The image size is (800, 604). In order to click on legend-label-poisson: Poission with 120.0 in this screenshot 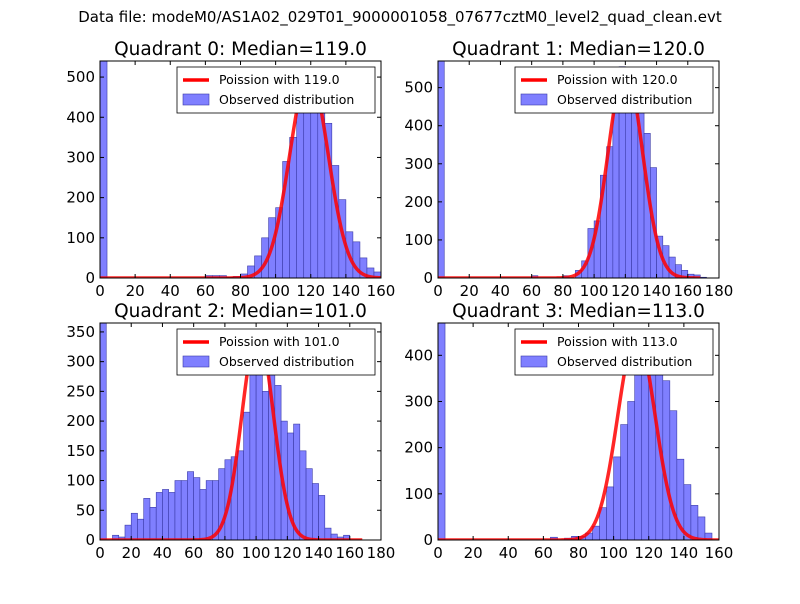, I will do `click(617, 79)`.